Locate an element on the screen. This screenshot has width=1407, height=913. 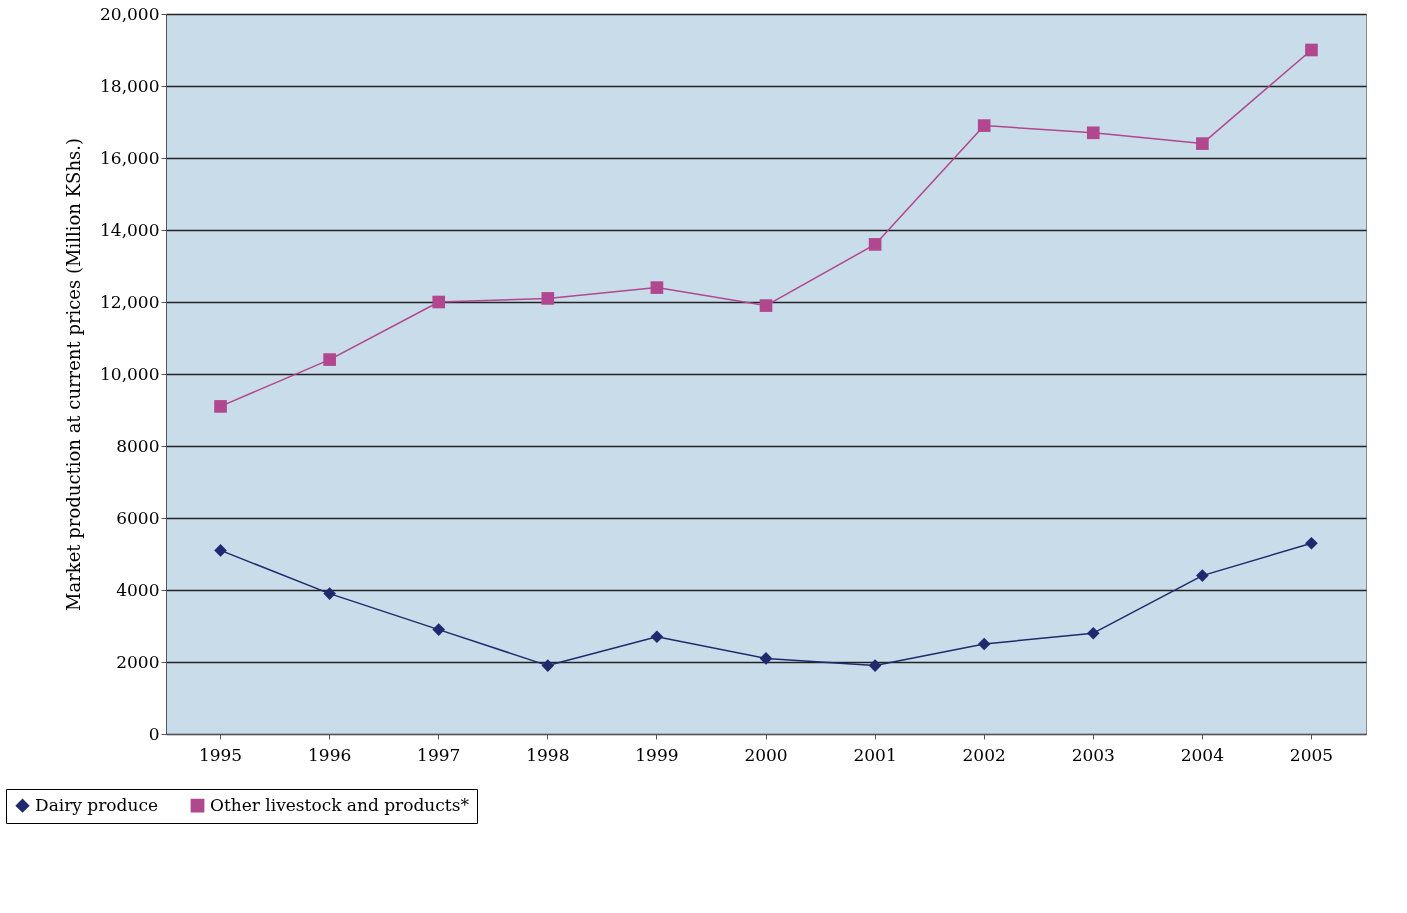
x-tick-label: 1998 is located at coordinates (548, 754).